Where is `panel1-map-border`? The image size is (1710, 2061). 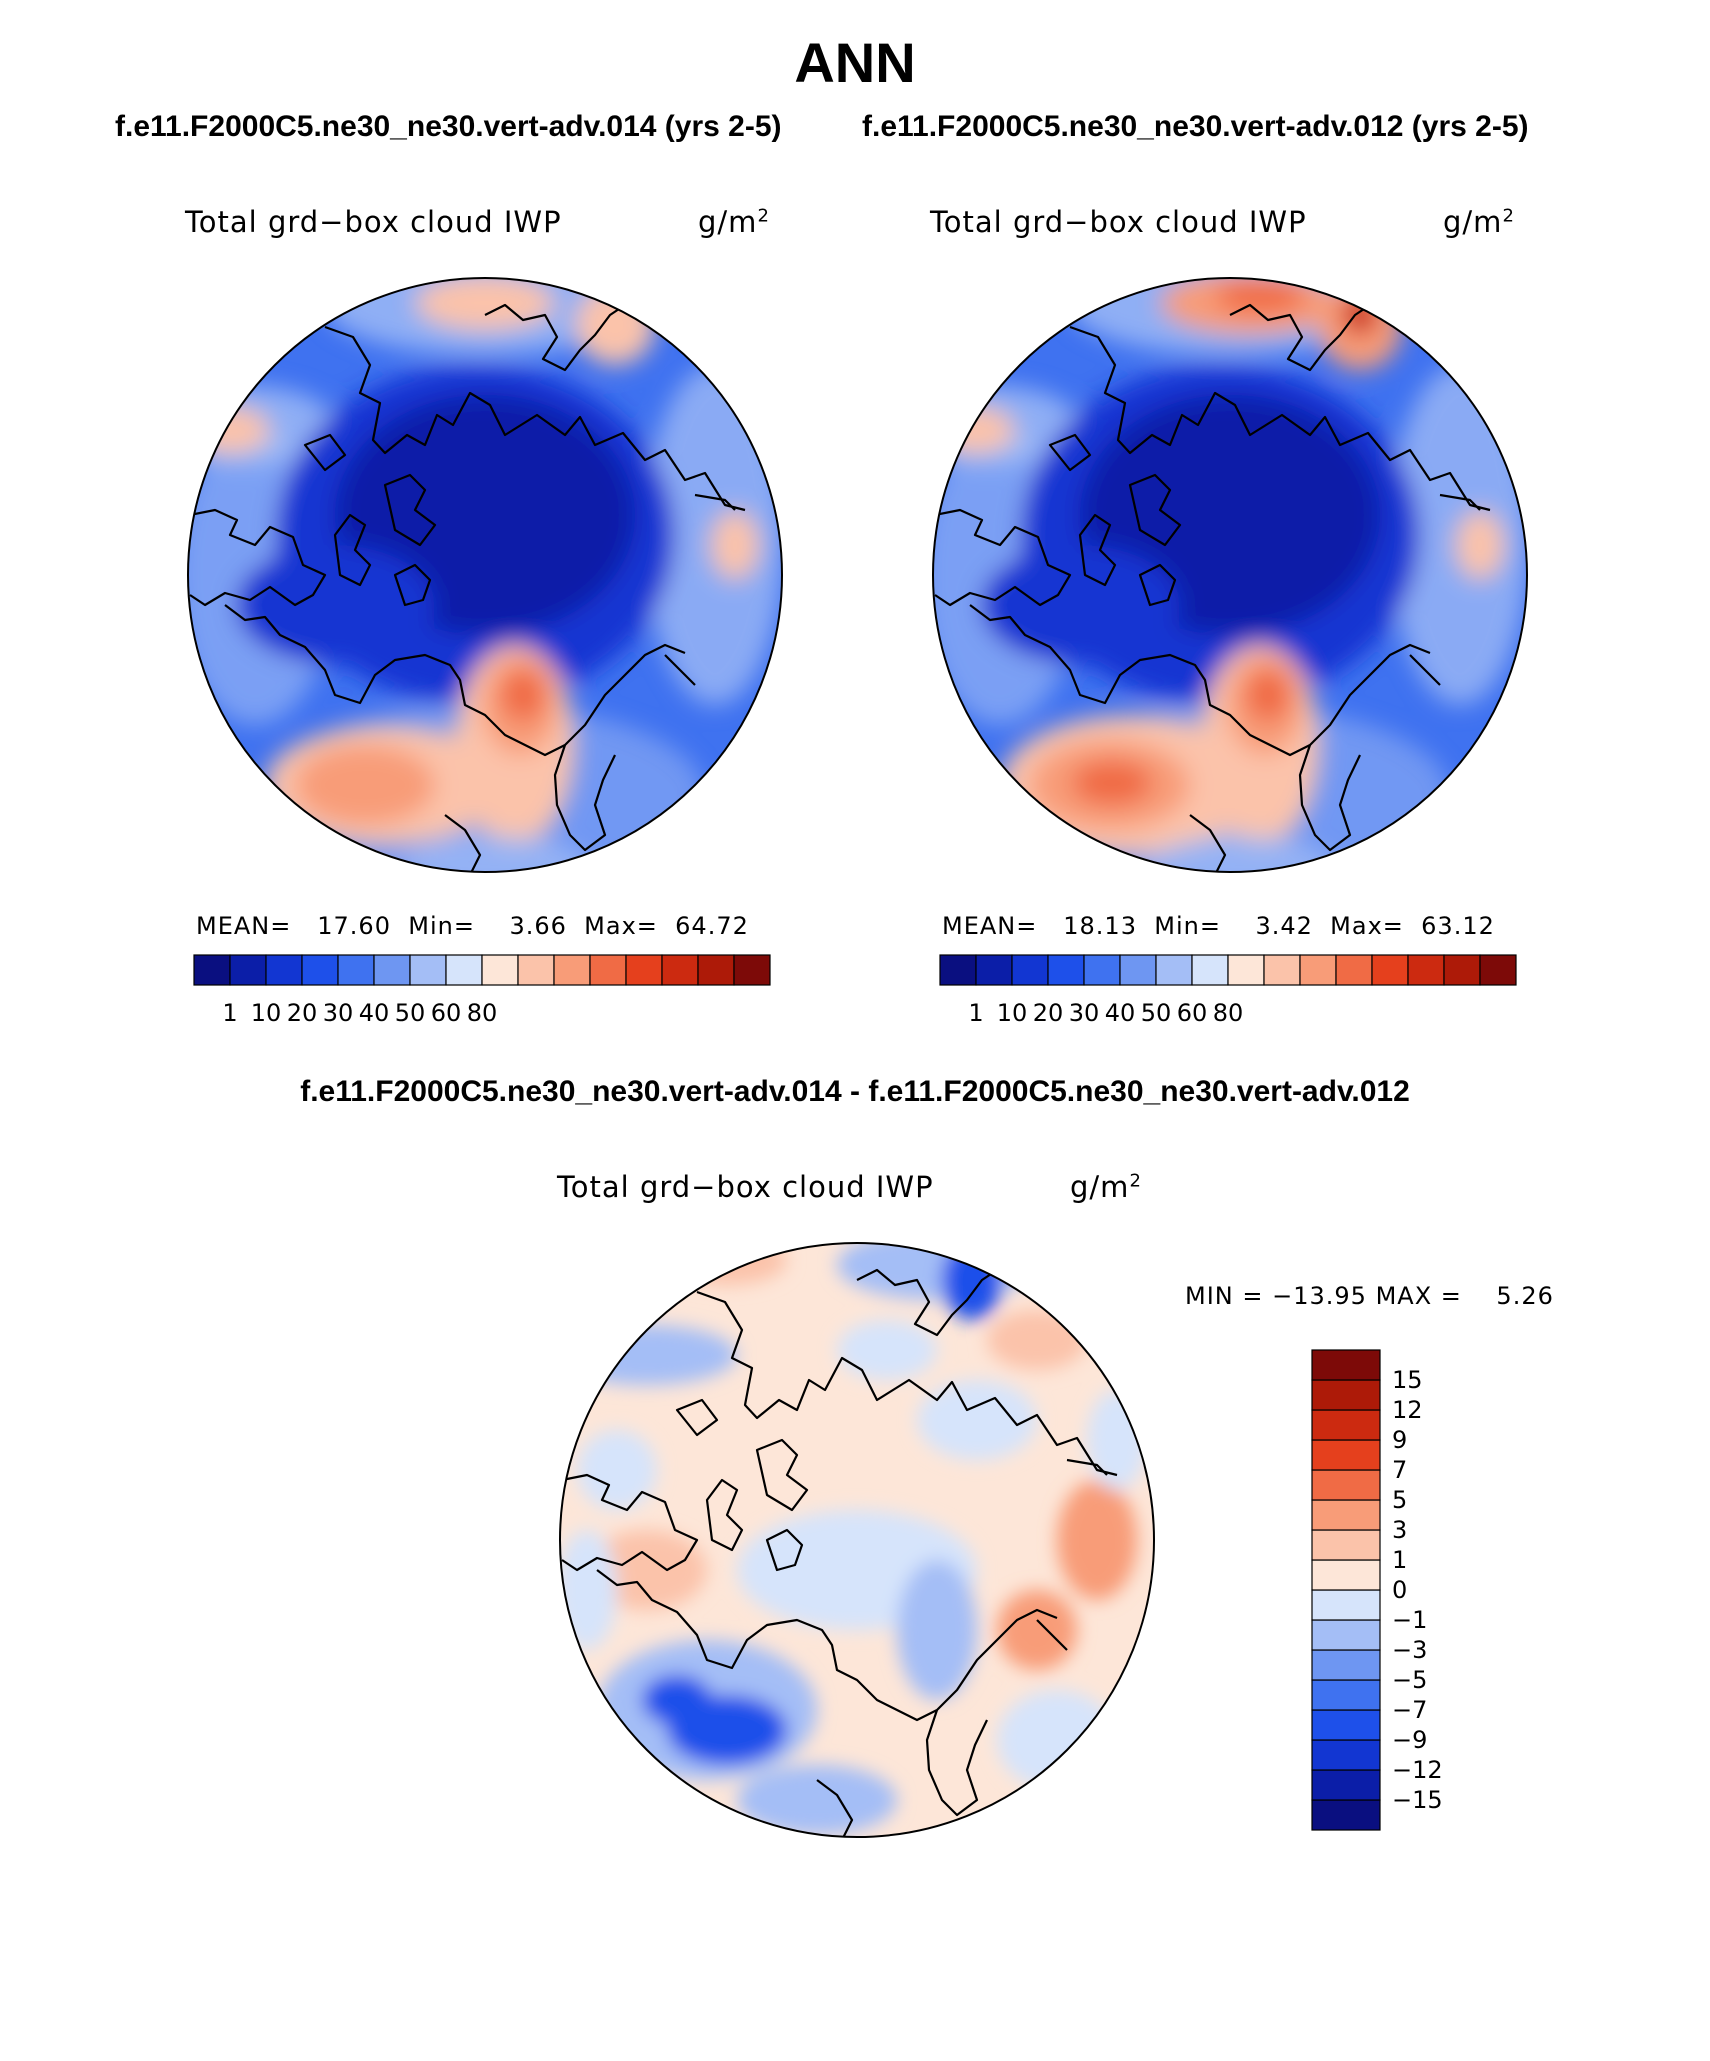 panel1-map-border is located at coordinates (485, 575).